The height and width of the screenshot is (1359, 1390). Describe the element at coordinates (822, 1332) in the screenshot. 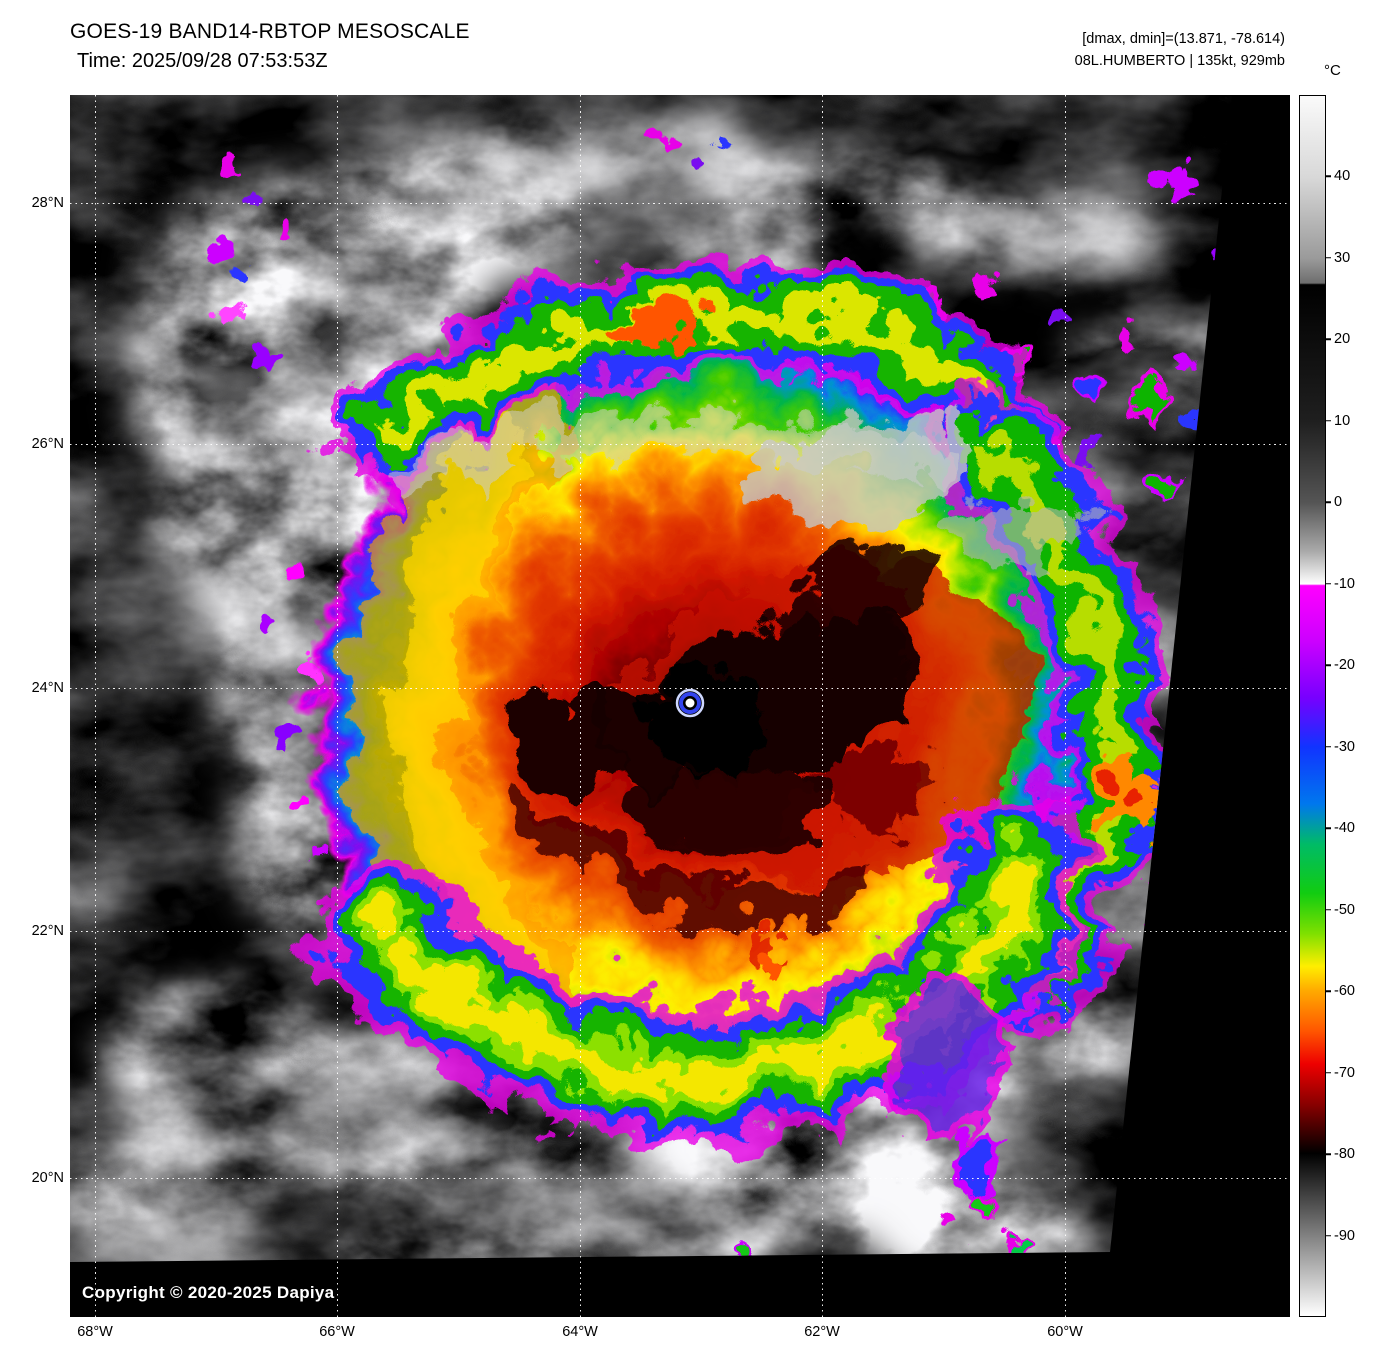

I see `lon-label-62°W: 62°W` at that location.